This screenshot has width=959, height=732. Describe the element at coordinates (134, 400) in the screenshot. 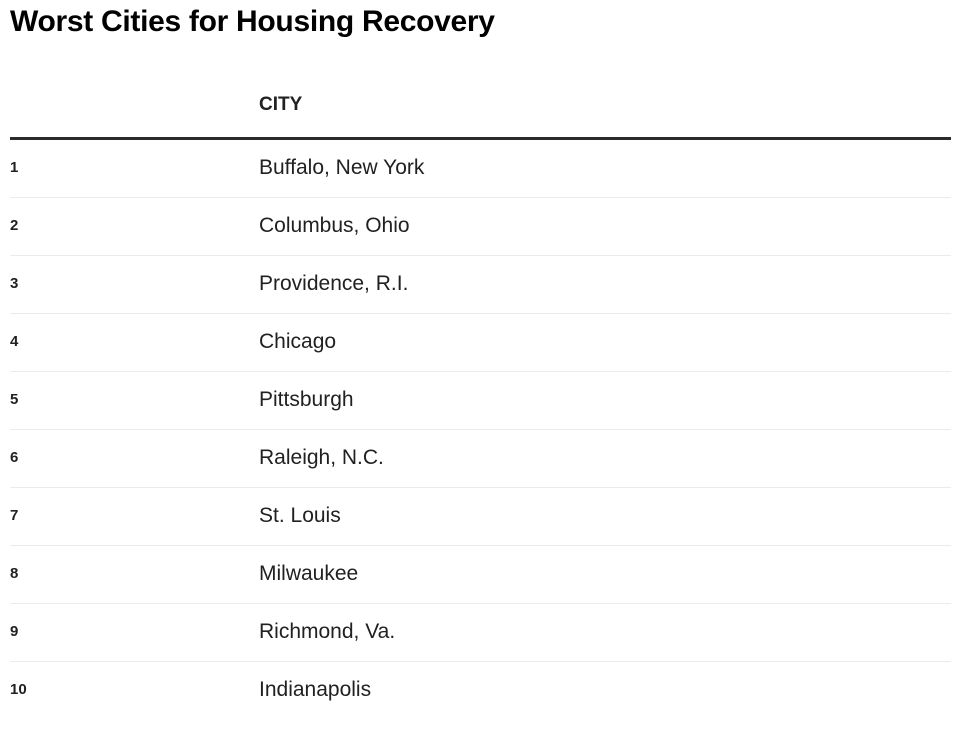

I see `rank-cell: 5` at that location.